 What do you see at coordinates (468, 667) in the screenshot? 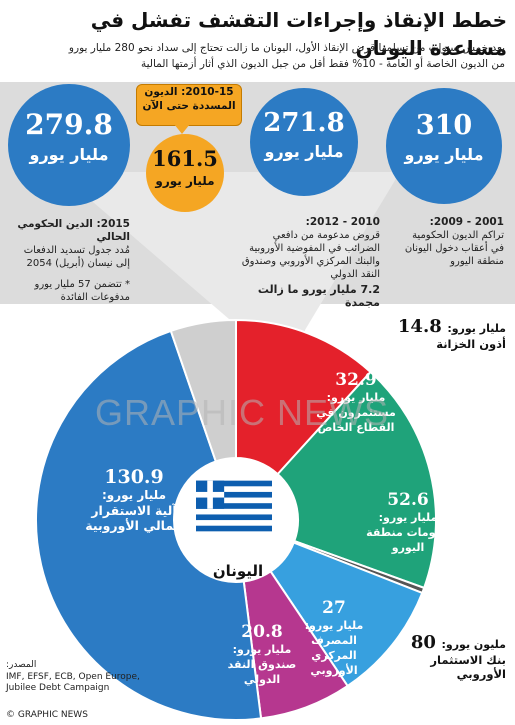
I see `side-label: بنك الاستثمار الأوروبي` at bounding box center [468, 667].